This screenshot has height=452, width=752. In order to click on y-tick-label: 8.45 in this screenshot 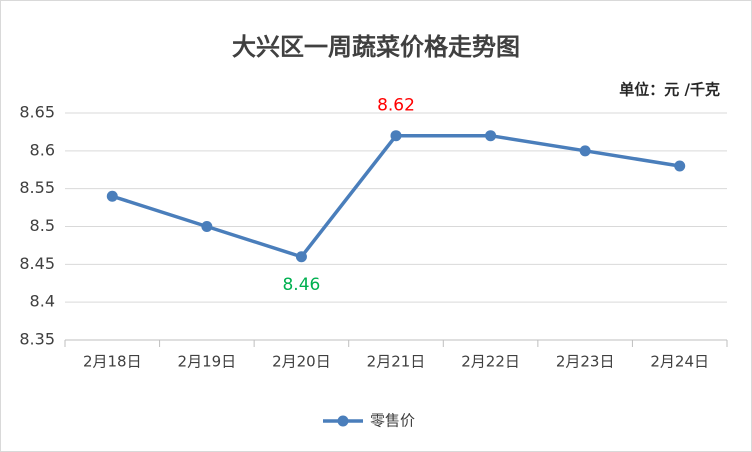, I will do `click(37, 263)`.